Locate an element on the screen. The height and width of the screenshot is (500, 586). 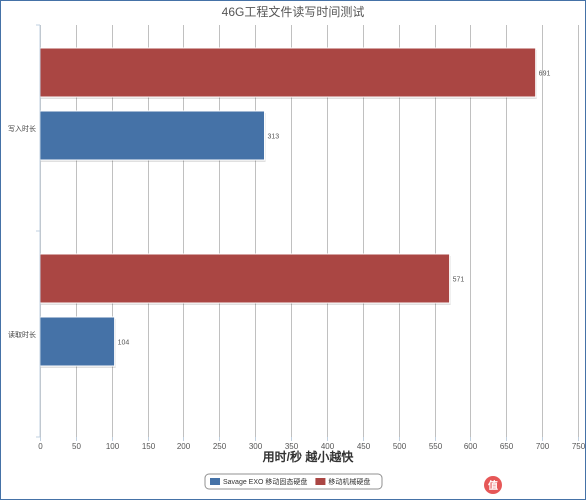
x-tick-label: 300 is located at coordinates (256, 446).